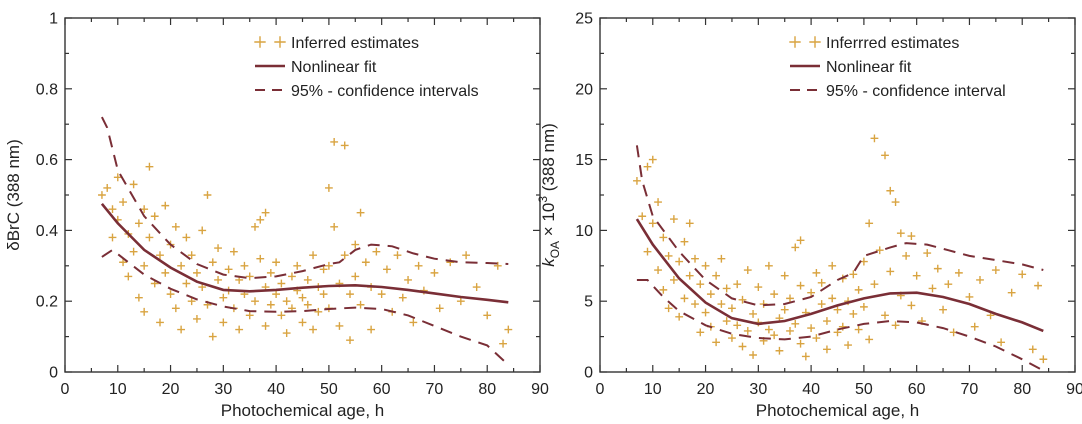 This screenshot has width=1082, height=424. Describe the element at coordinates (543, 199) in the screenshot. I see `y-label-superscript: 3` at that location.